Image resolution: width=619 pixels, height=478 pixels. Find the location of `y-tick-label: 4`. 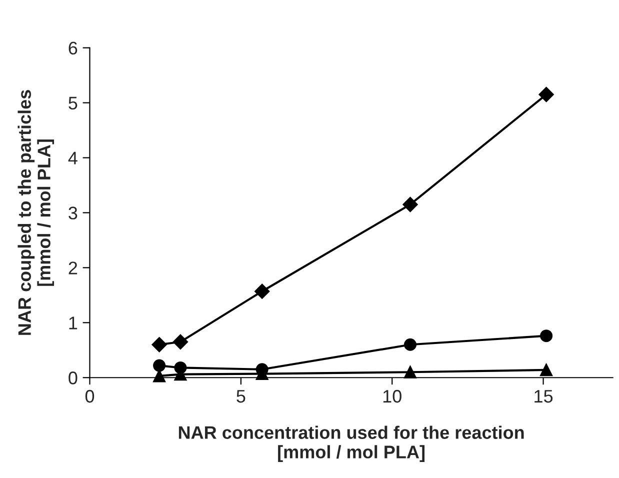

y-tick-label: 4 is located at coordinates (73, 158).